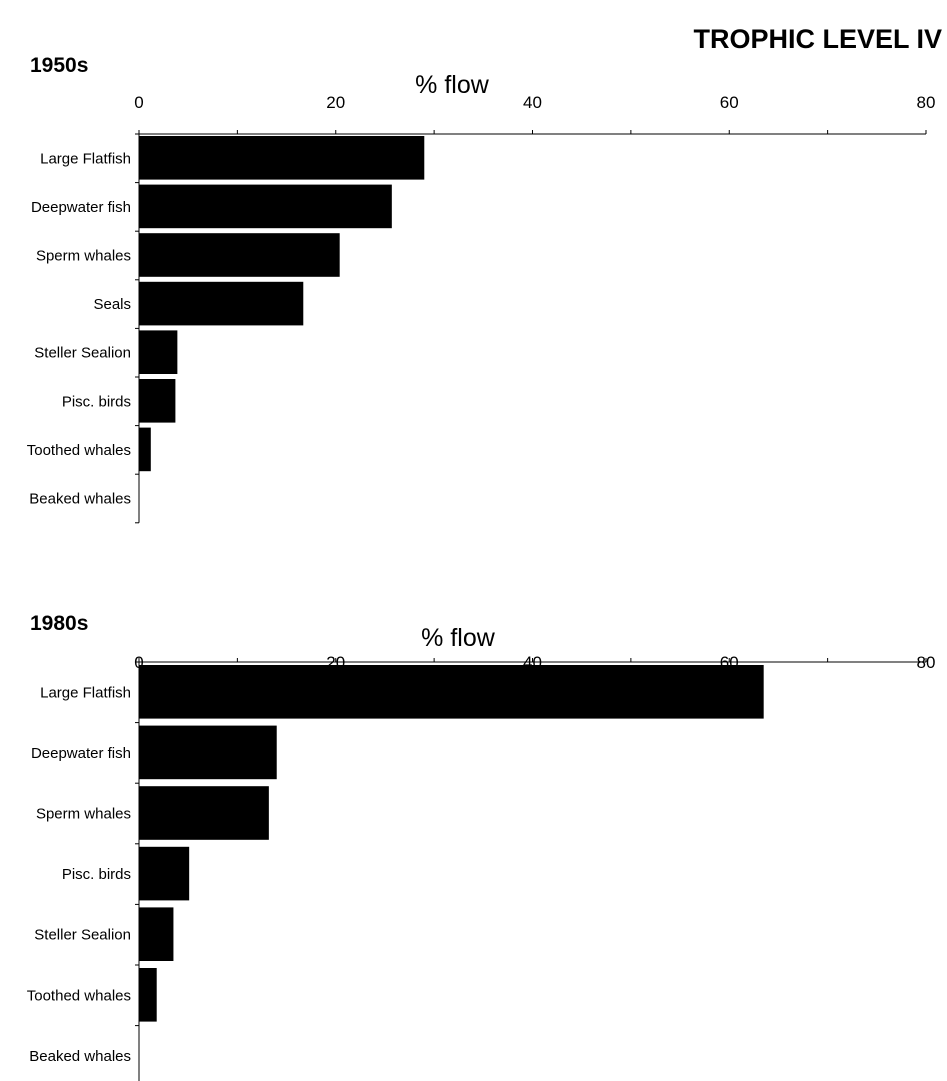 This screenshot has height=1081, width=947. I want to click on x-tick-label-1950s: 60, so click(729, 102).